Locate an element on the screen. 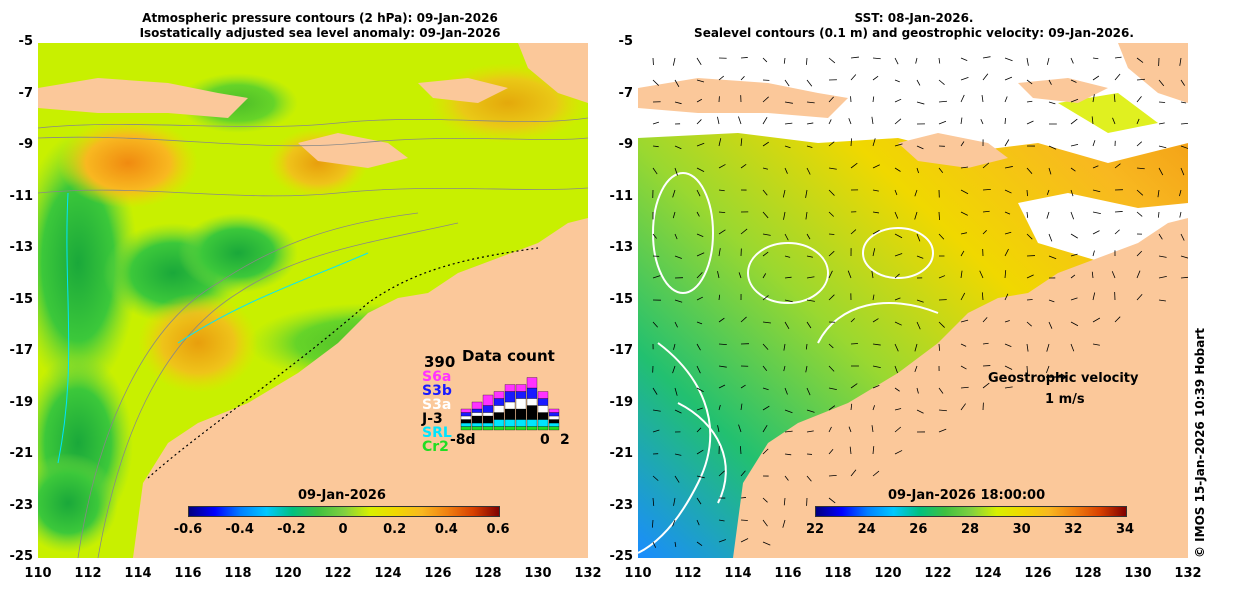  colorbar-tick-label: 30 is located at coordinates (1021, 529).